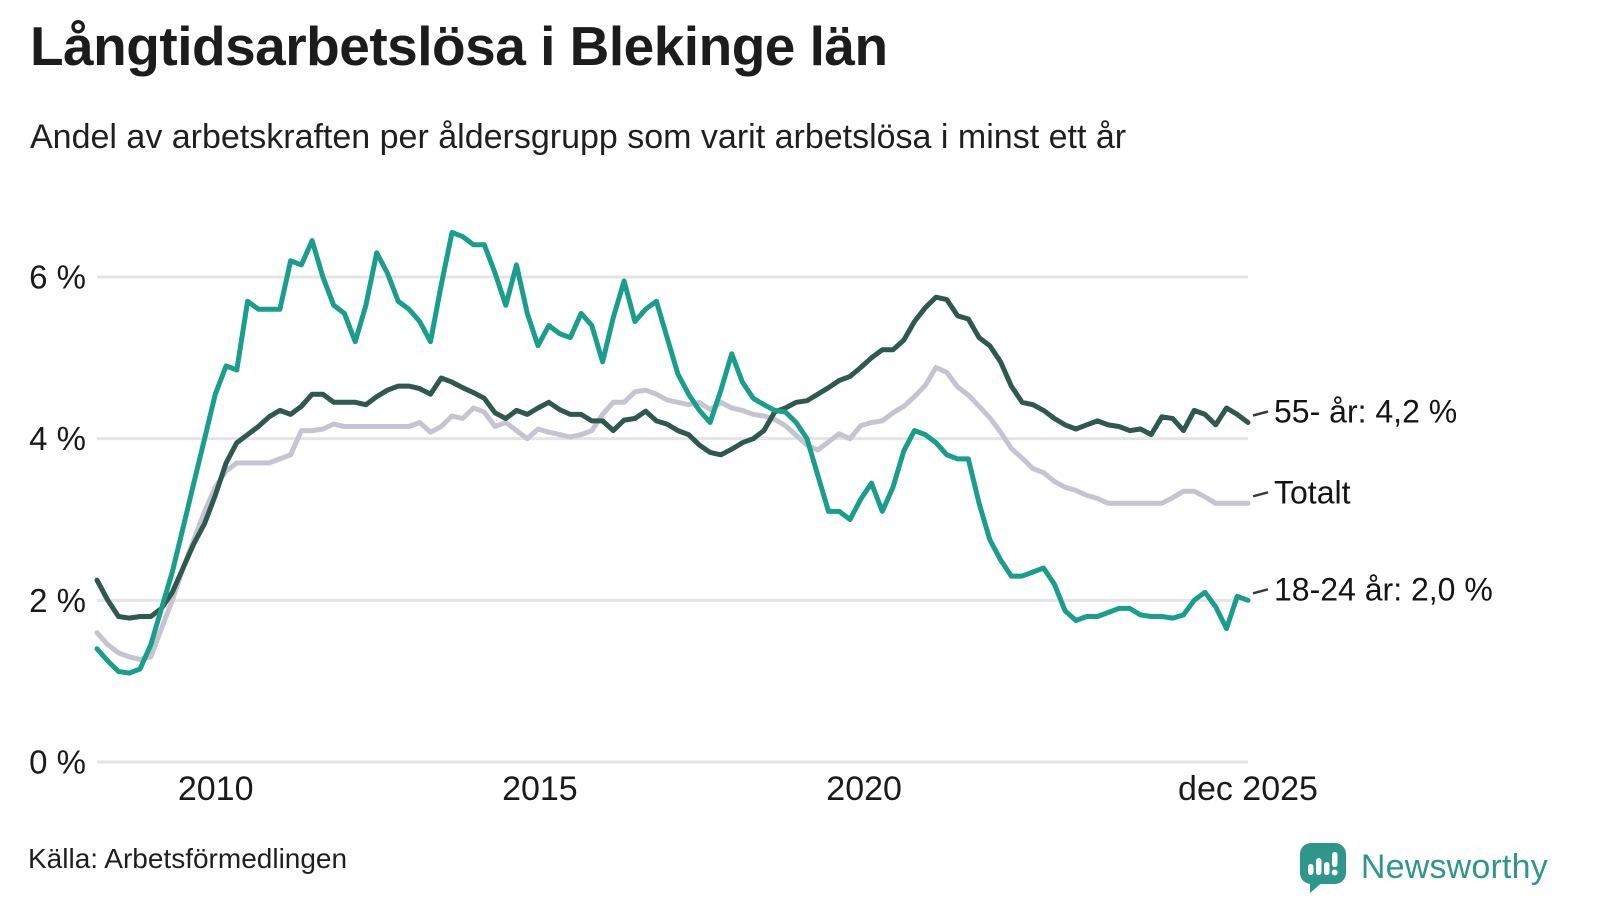 Image resolution: width=1600 pixels, height=900 pixels. I want to click on x-tick-label: dec 2025, so click(1248, 789).